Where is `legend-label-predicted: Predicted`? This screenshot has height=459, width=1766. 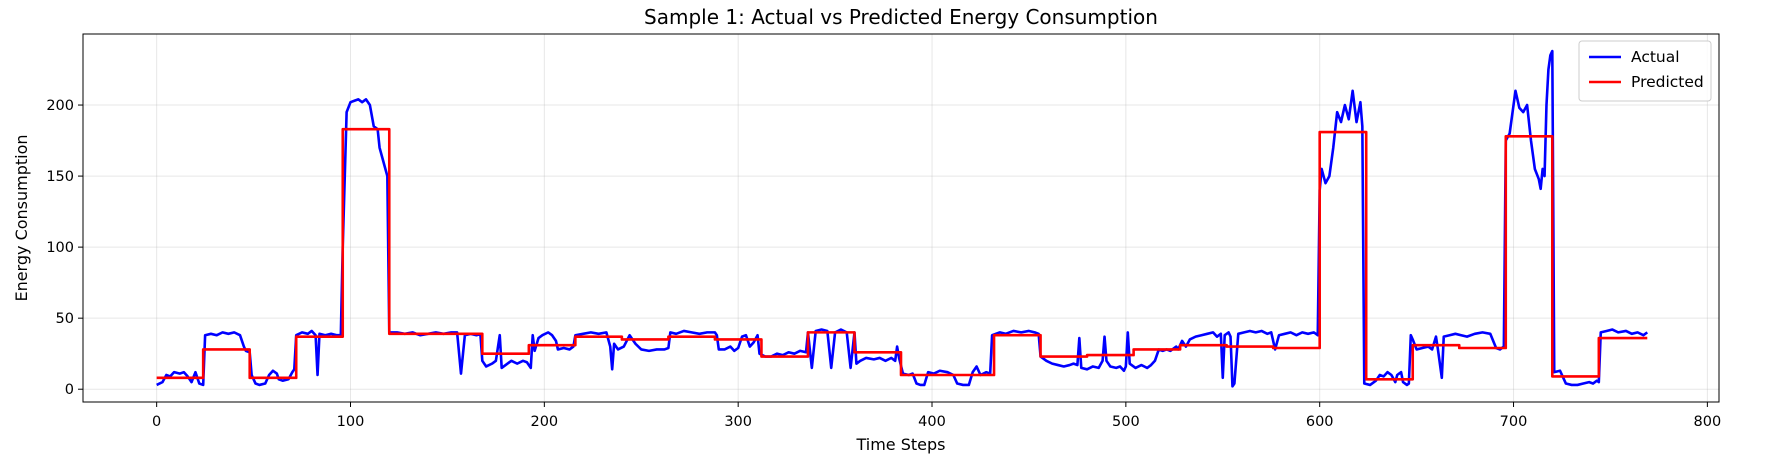
legend-label-predicted: Predicted is located at coordinates (1667, 82).